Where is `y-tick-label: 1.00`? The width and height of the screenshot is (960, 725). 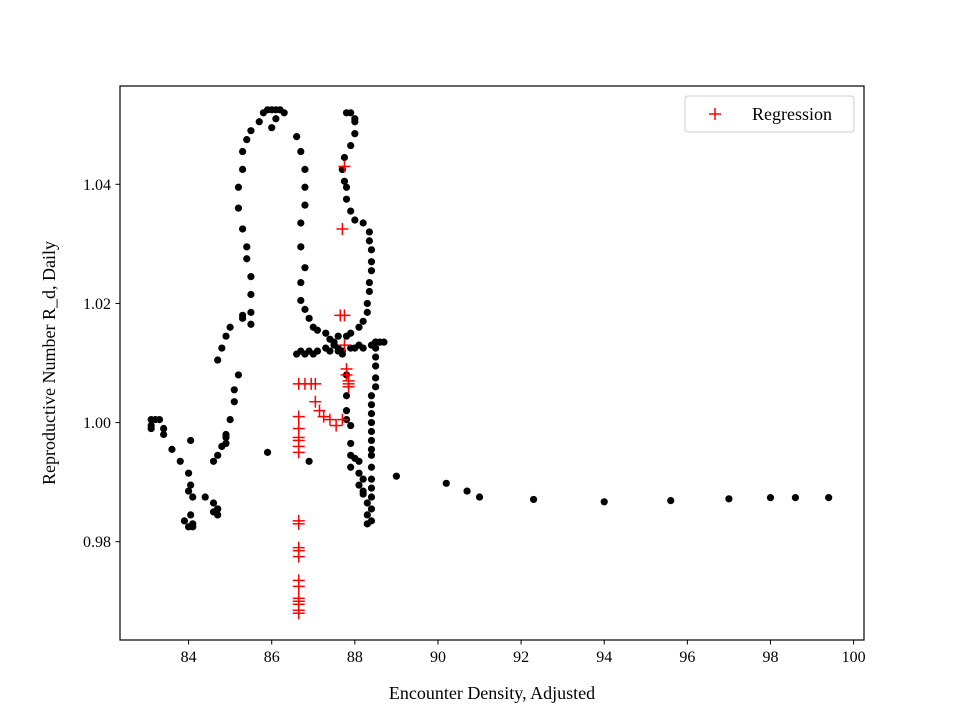 y-tick-label: 1.00 is located at coordinates (97, 423).